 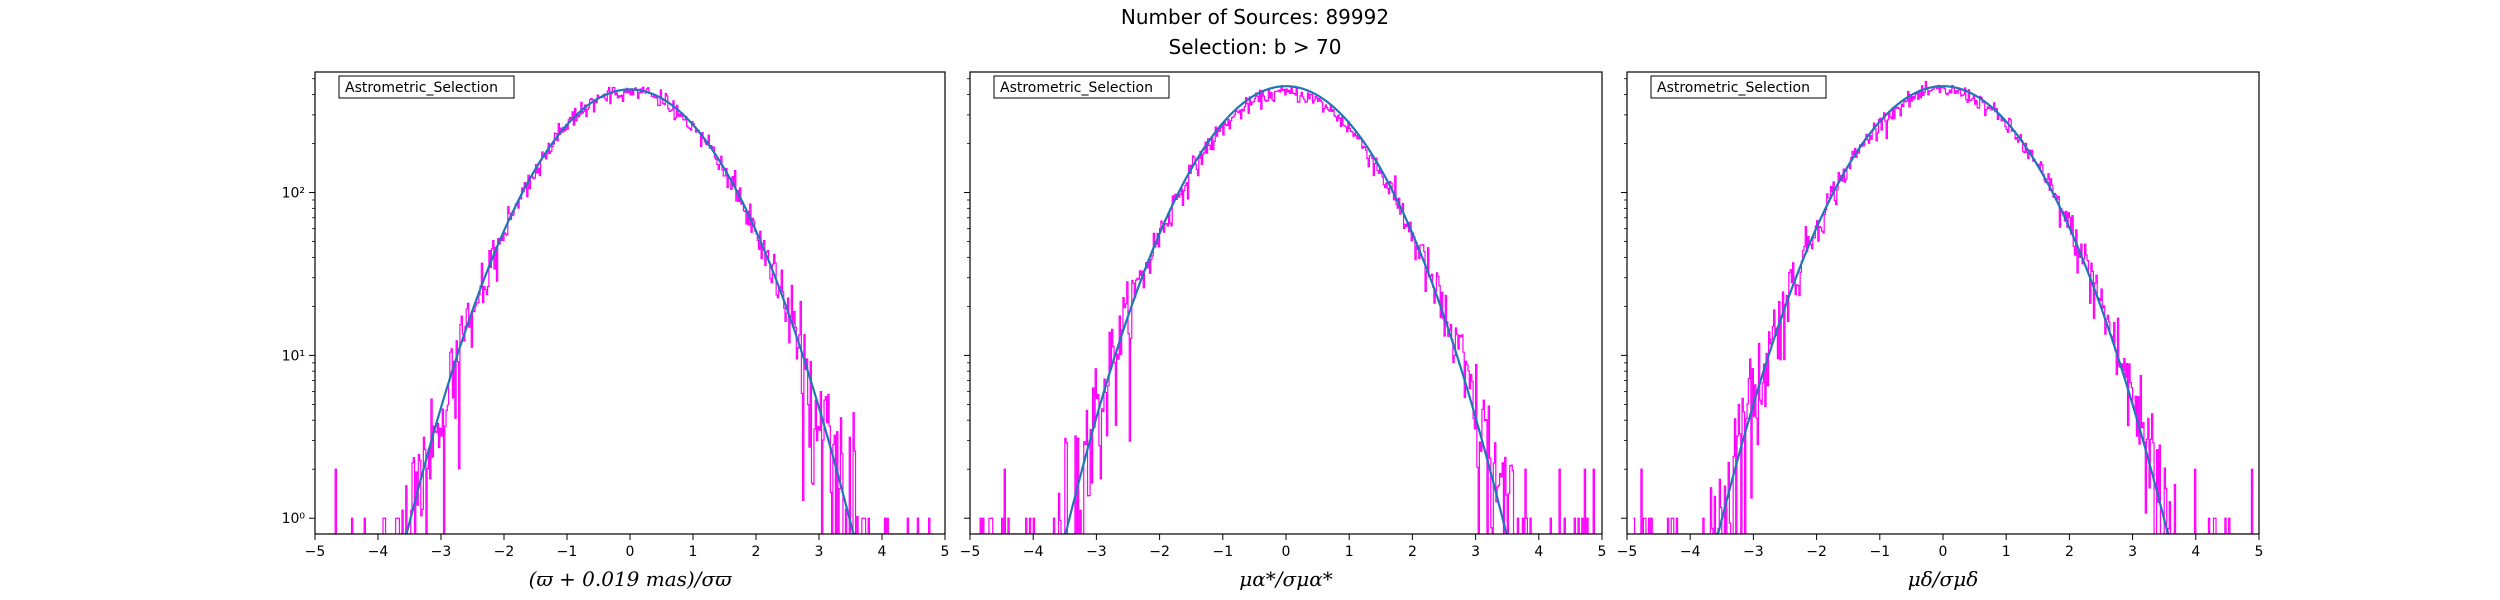 I want to click on figure-title: Number of Sources: 89992, so click(x=1255, y=17).